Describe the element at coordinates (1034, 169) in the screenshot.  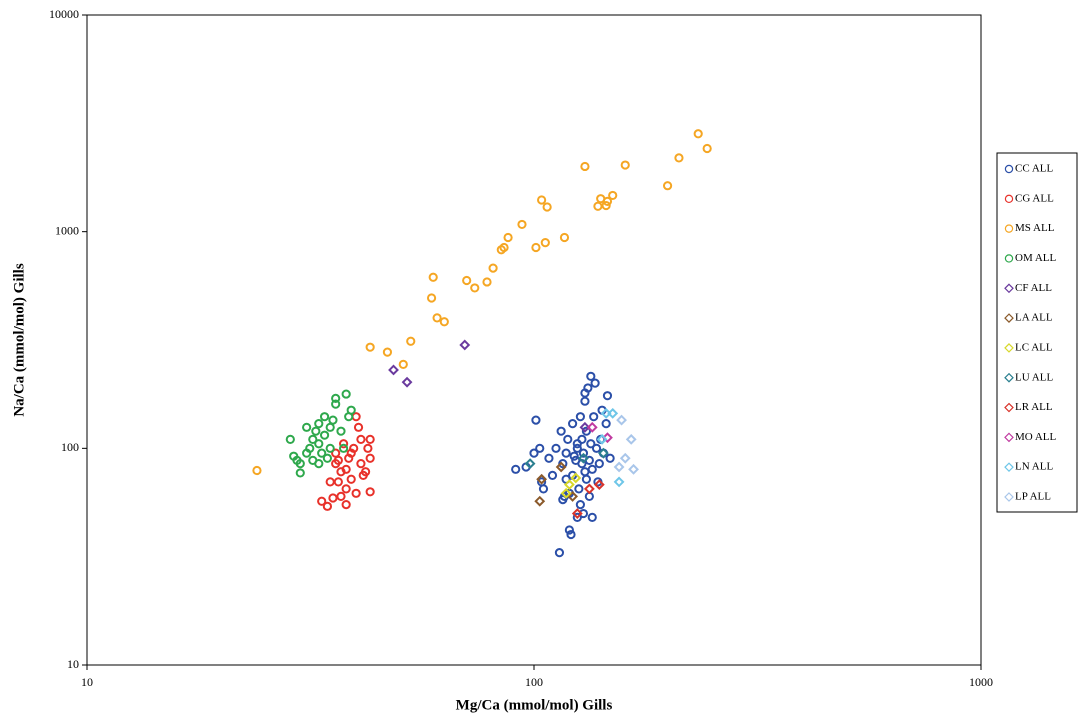
I see `legend-label: CC ALL` at that location.